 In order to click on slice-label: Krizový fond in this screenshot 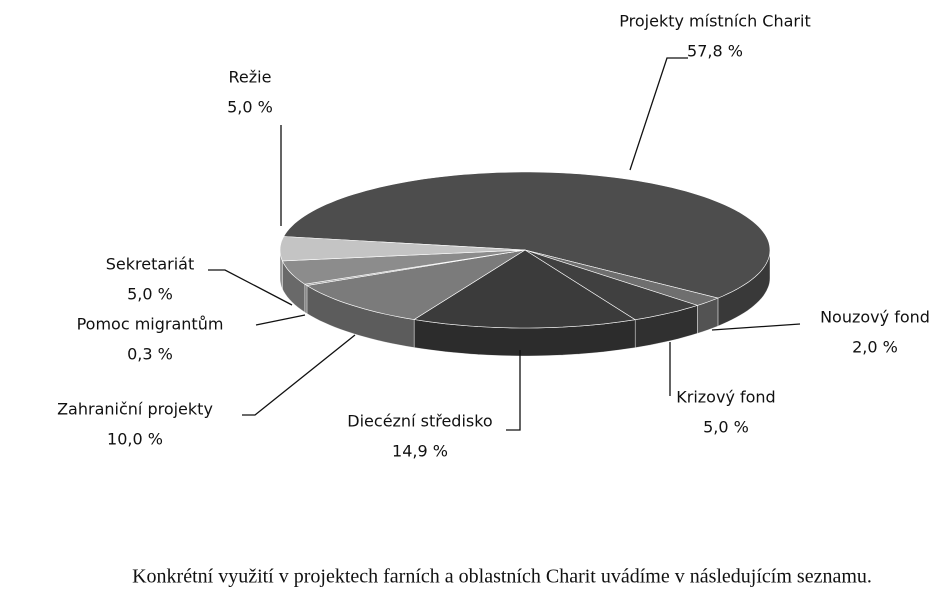, I will do `click(725, 397)`.